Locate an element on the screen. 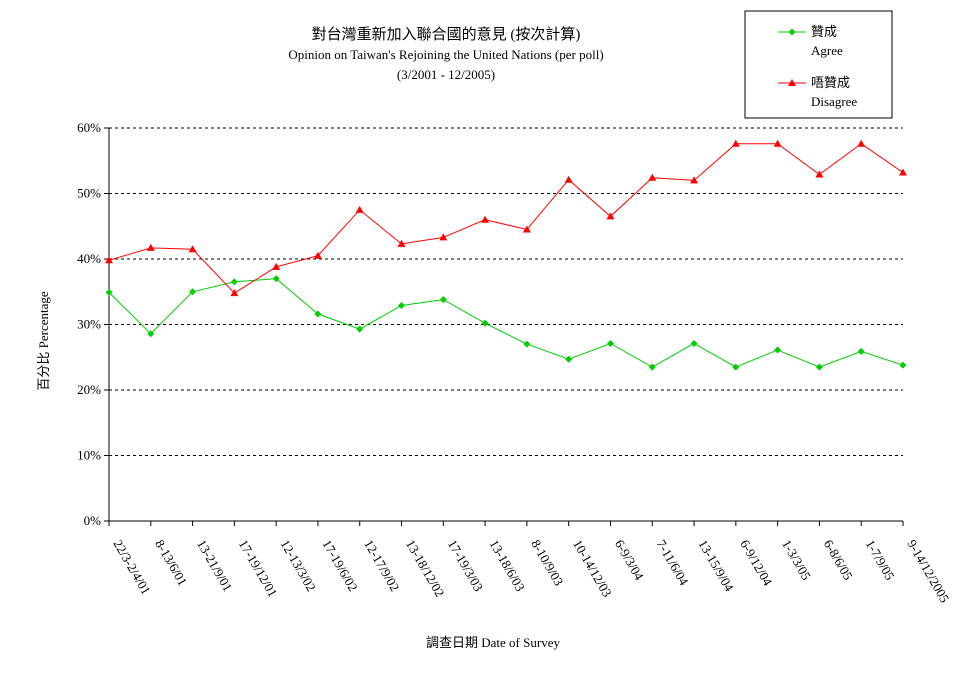 This screenshot has height=681, width=977. chart-title: 對台灣重新加入聯合國的意見 (按次計算) is located at coordinates (446, 34).